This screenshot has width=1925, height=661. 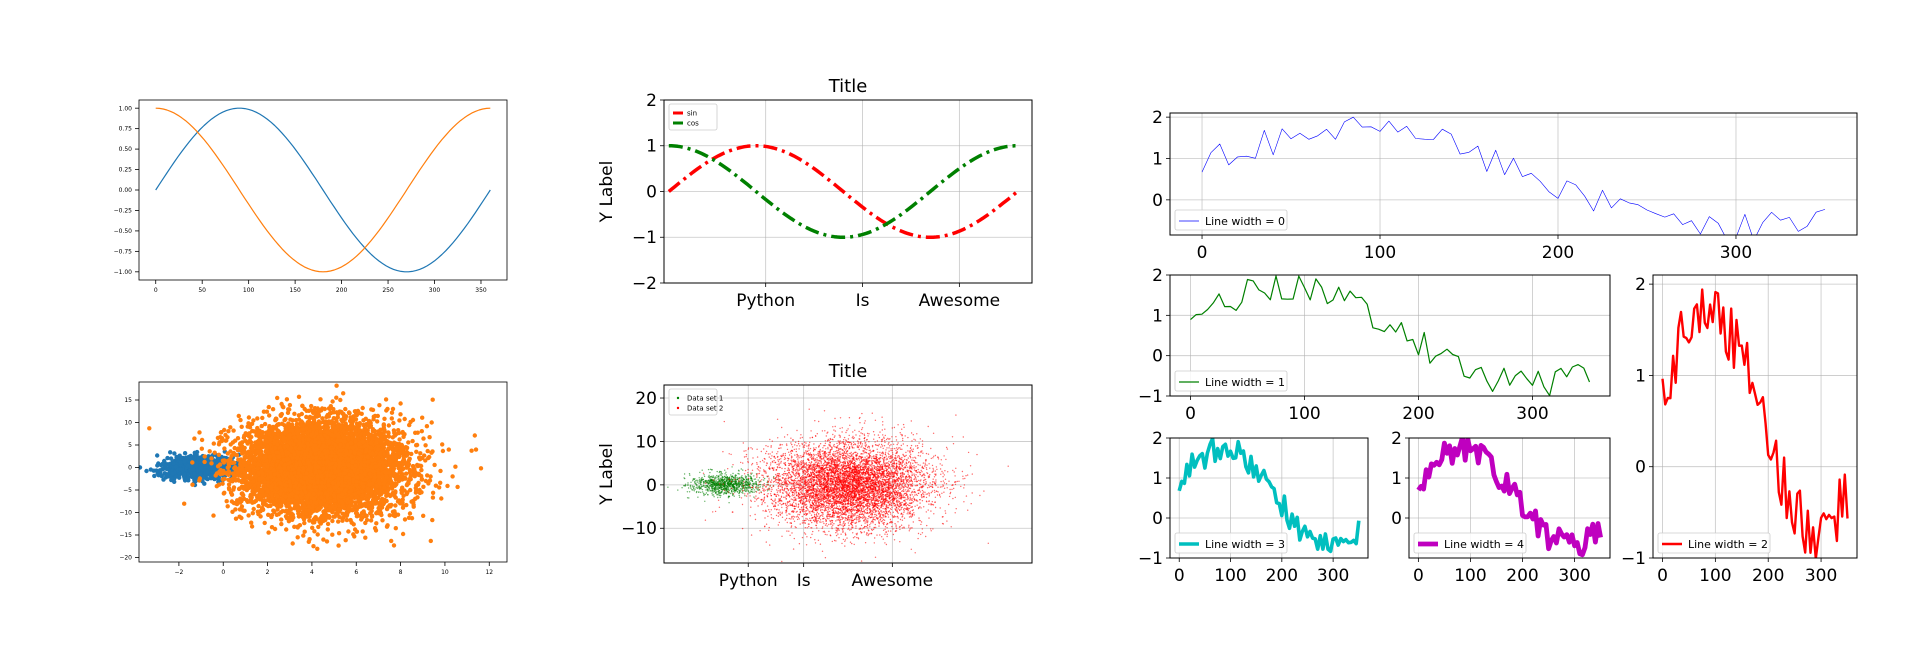 What do you see at coordinates (295, 290) in the screenshot?
I see `x-tick-label: 150` at bounding box center [295, 290].